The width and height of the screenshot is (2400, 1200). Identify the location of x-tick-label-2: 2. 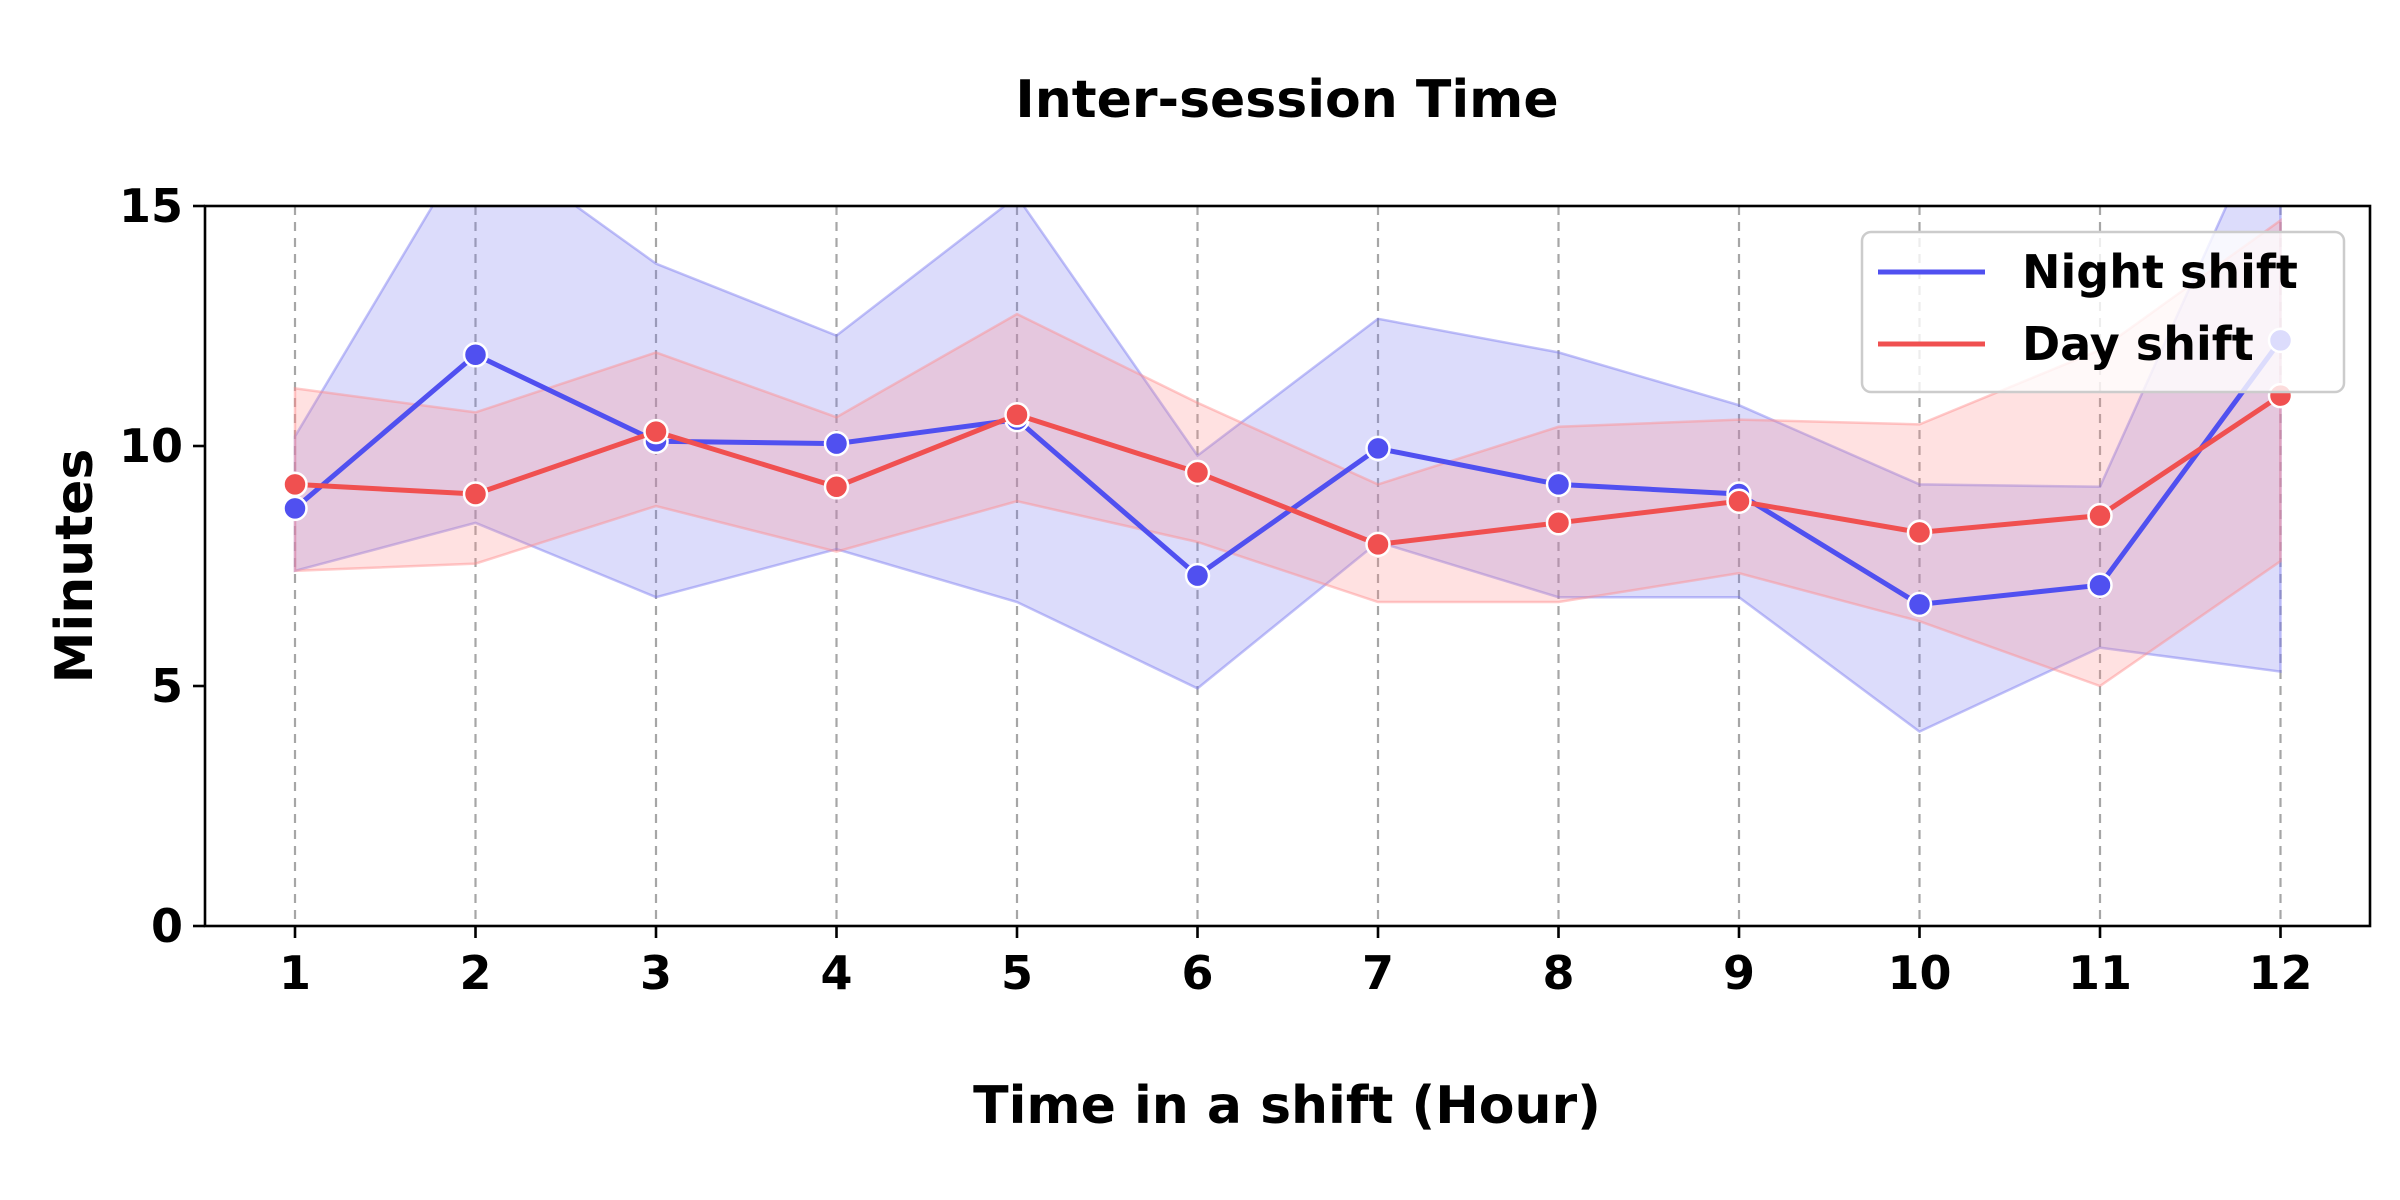
(475, 973).